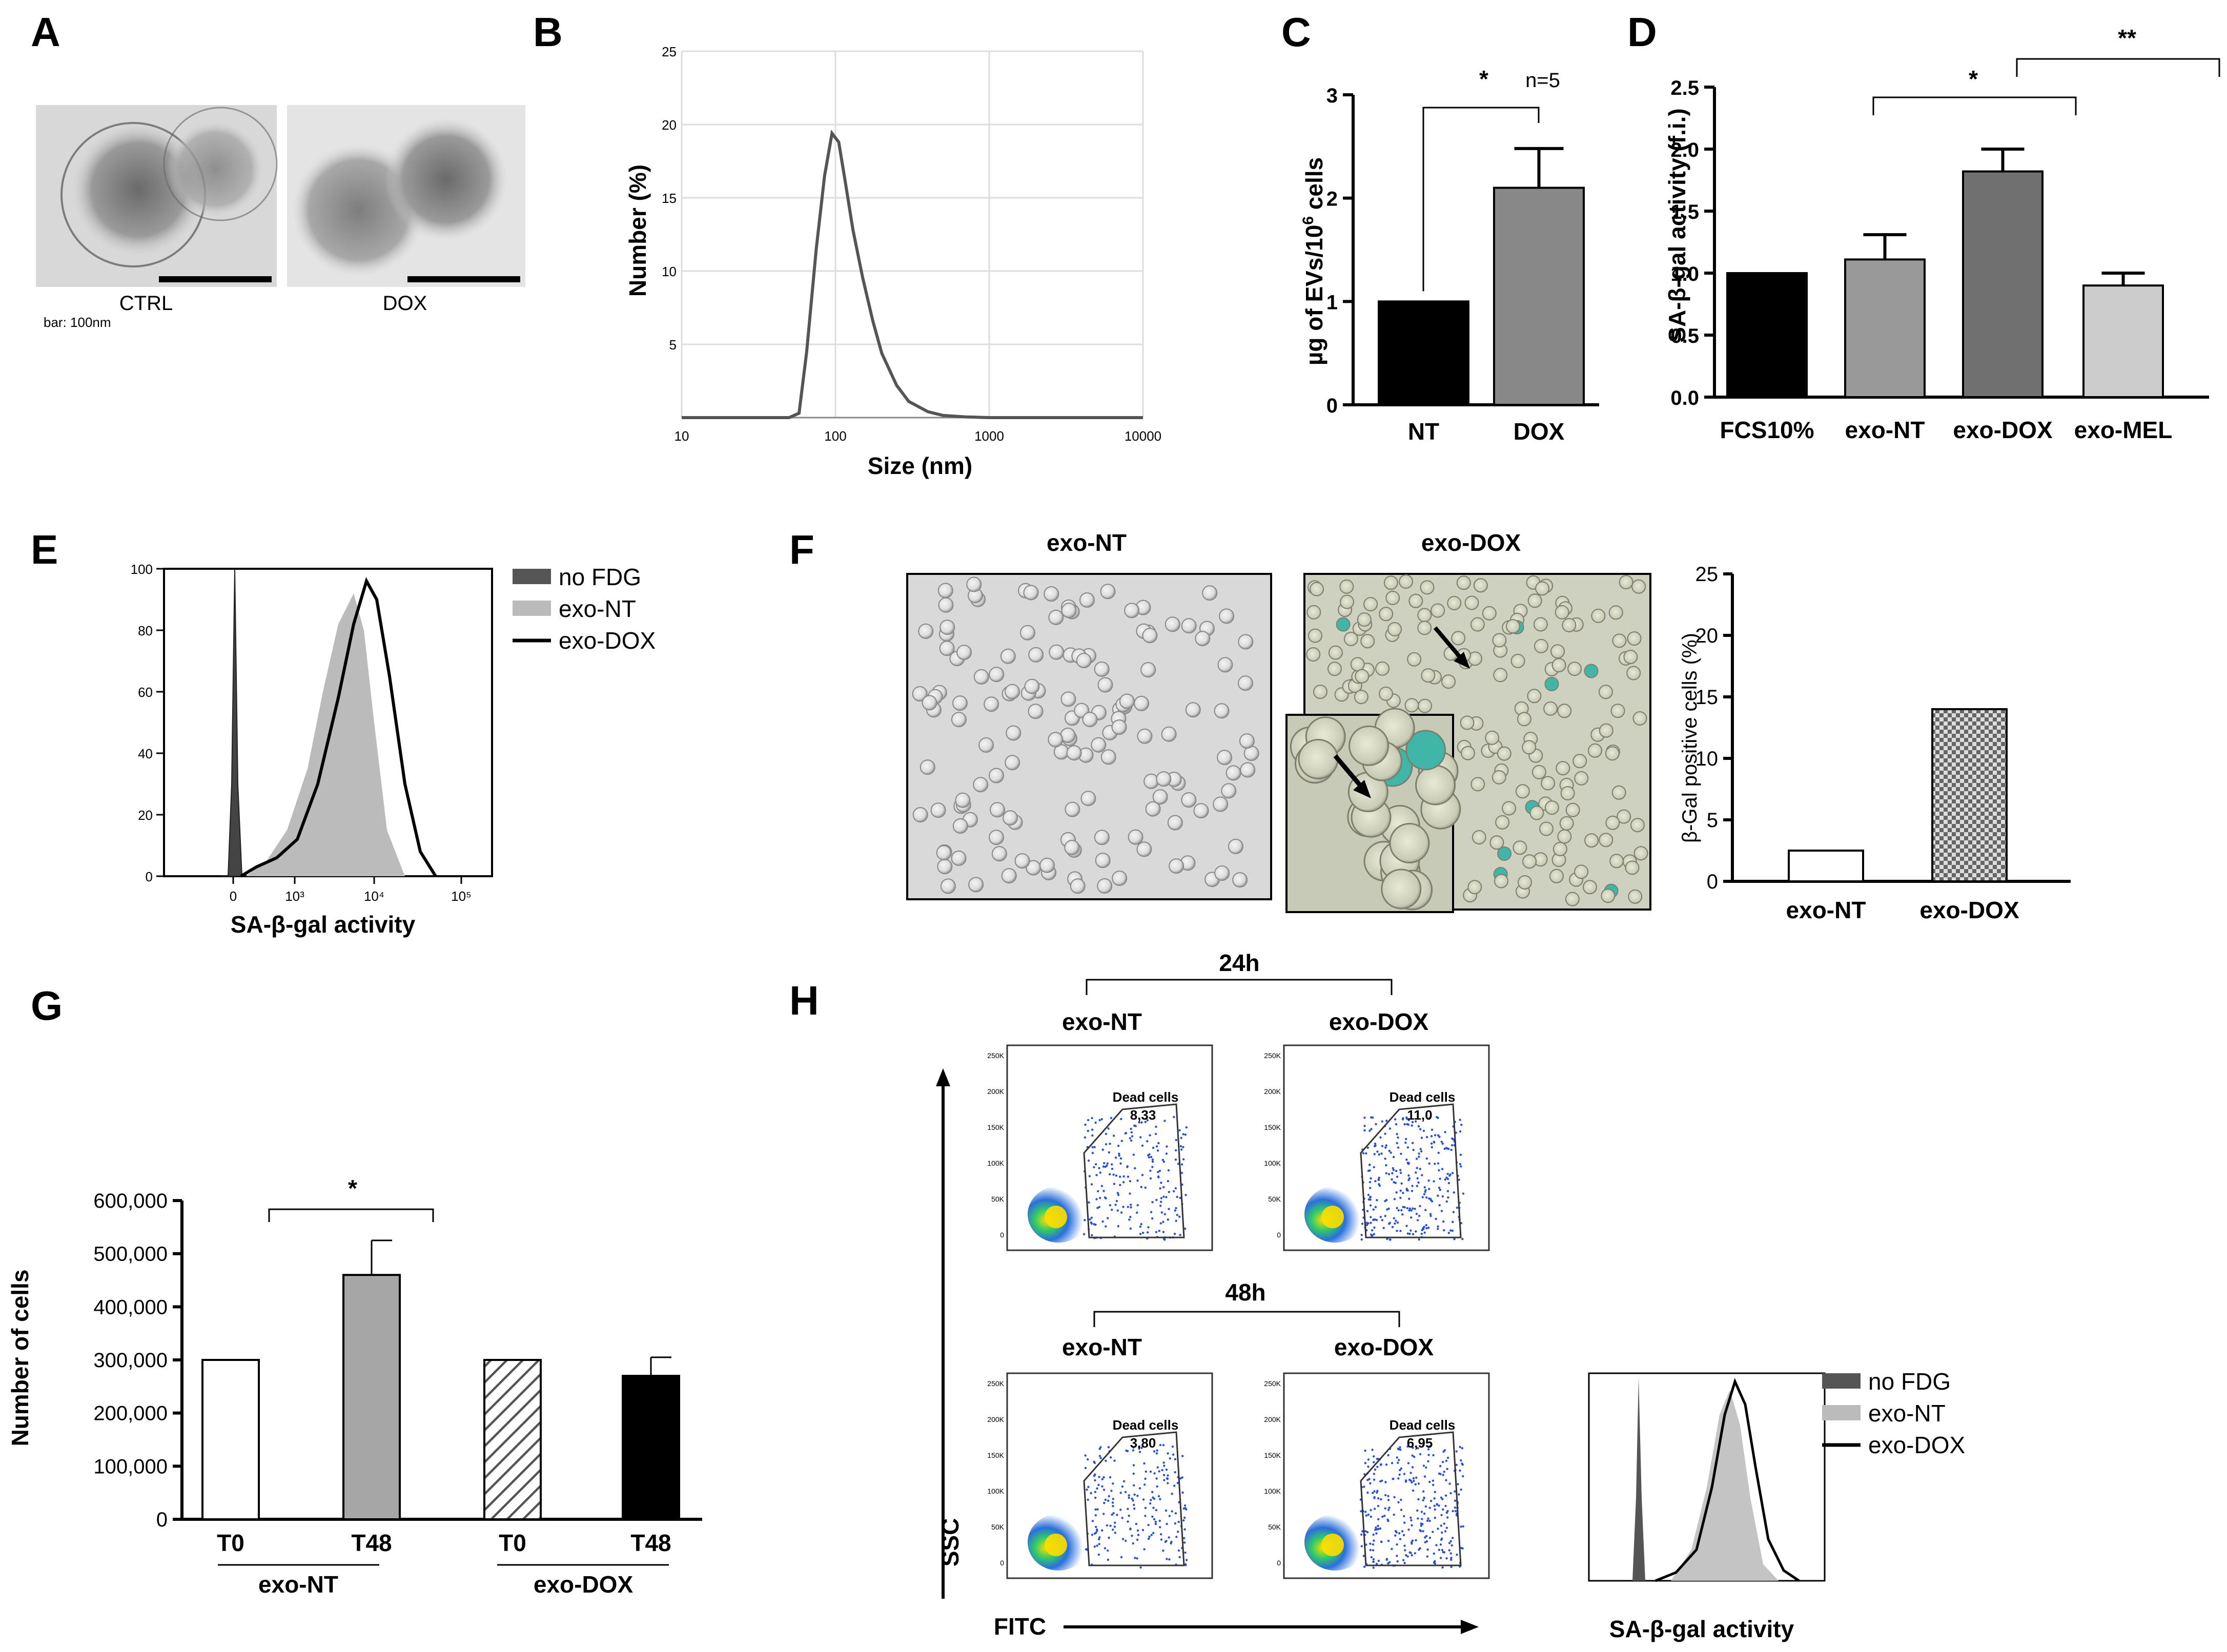 The width and height of the screenshot is (2227, 1652). What do you see at coordinates (512, 1439) in the screenshot?
I see `g-bar-t0` at bounding box center [512, 1439].